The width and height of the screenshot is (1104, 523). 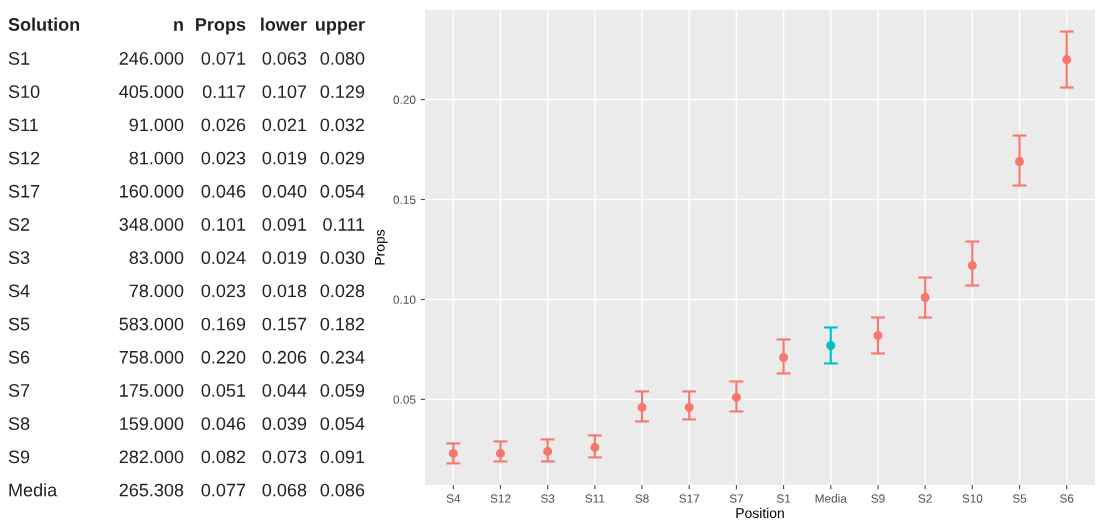 What do you see at coordinates (19, 457) in the screenshot?
I see `text: S9` at bounding box center [19, 457].